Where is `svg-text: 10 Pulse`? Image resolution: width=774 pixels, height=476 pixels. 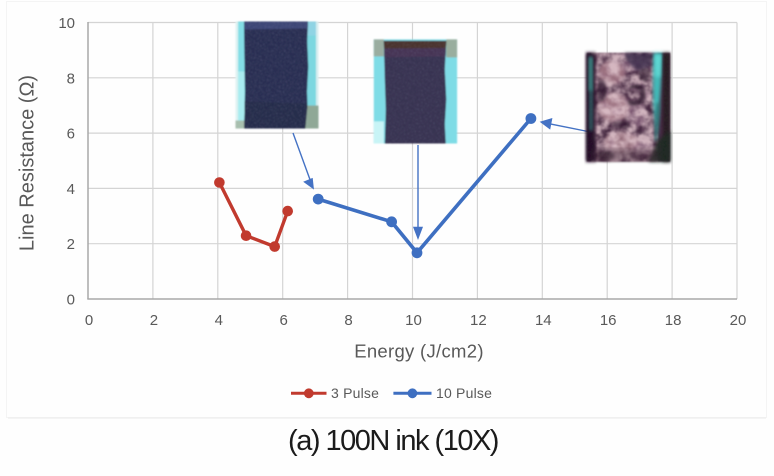
svg-text: 10 Pulse is located at coordinates (464, 393).